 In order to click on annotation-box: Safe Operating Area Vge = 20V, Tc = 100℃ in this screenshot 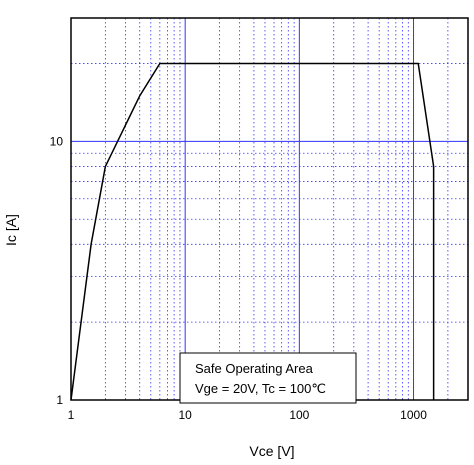, I will do `click(268, 378)`.